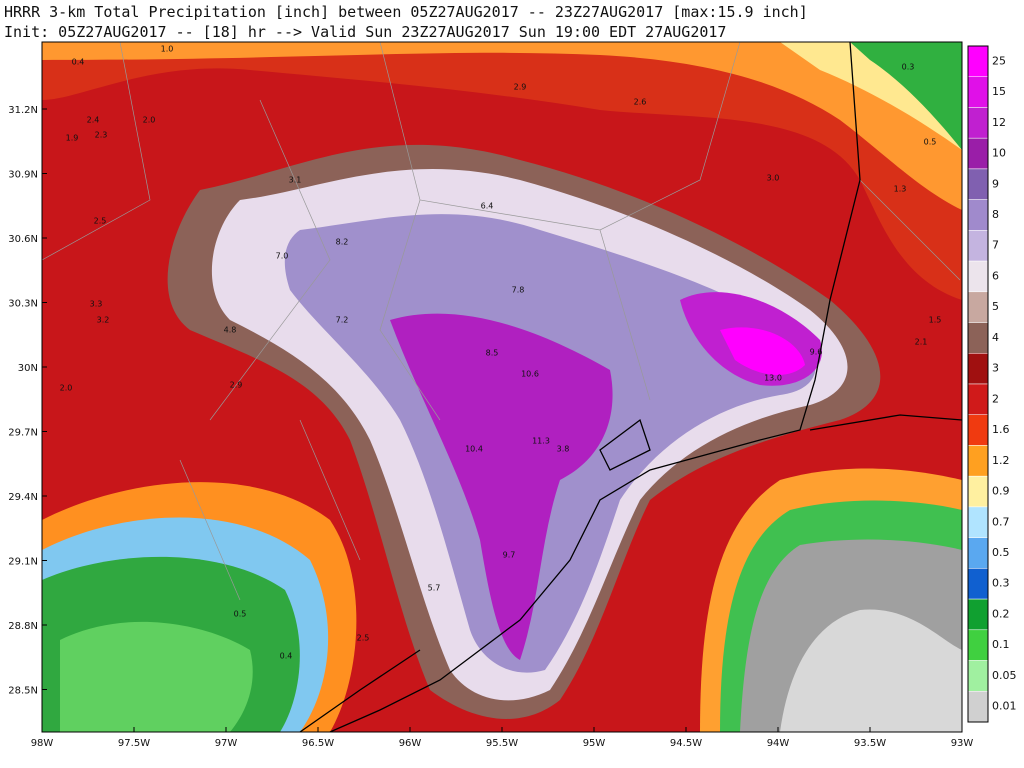 Image resolution: width=1024 pixels, height=768 pixels. I want to click on precip-label: 1.9, so click(72, 138).